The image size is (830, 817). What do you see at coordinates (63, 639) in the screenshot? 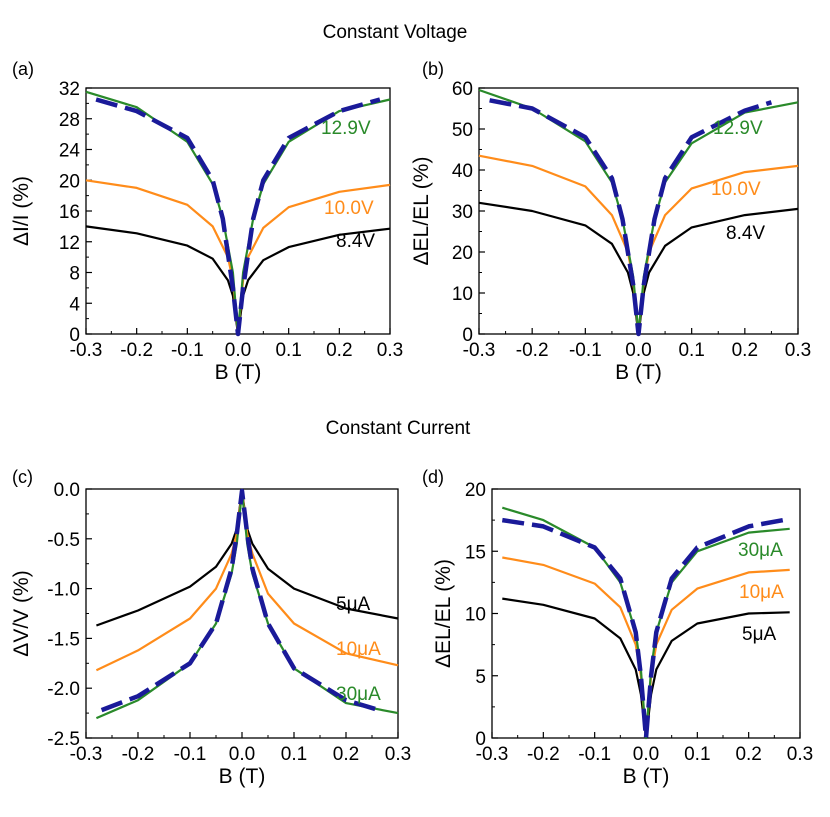
I see `y-tick-label: -1.5` at bounding box center [63, 639].